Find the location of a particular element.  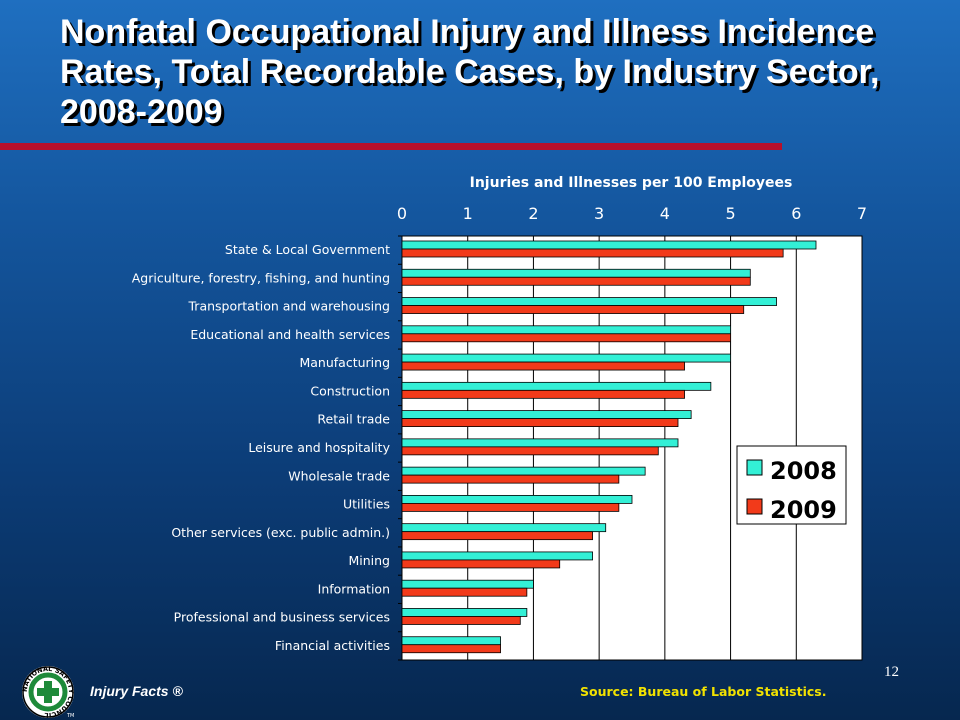

title-rule is located at coordinates (391, 146).